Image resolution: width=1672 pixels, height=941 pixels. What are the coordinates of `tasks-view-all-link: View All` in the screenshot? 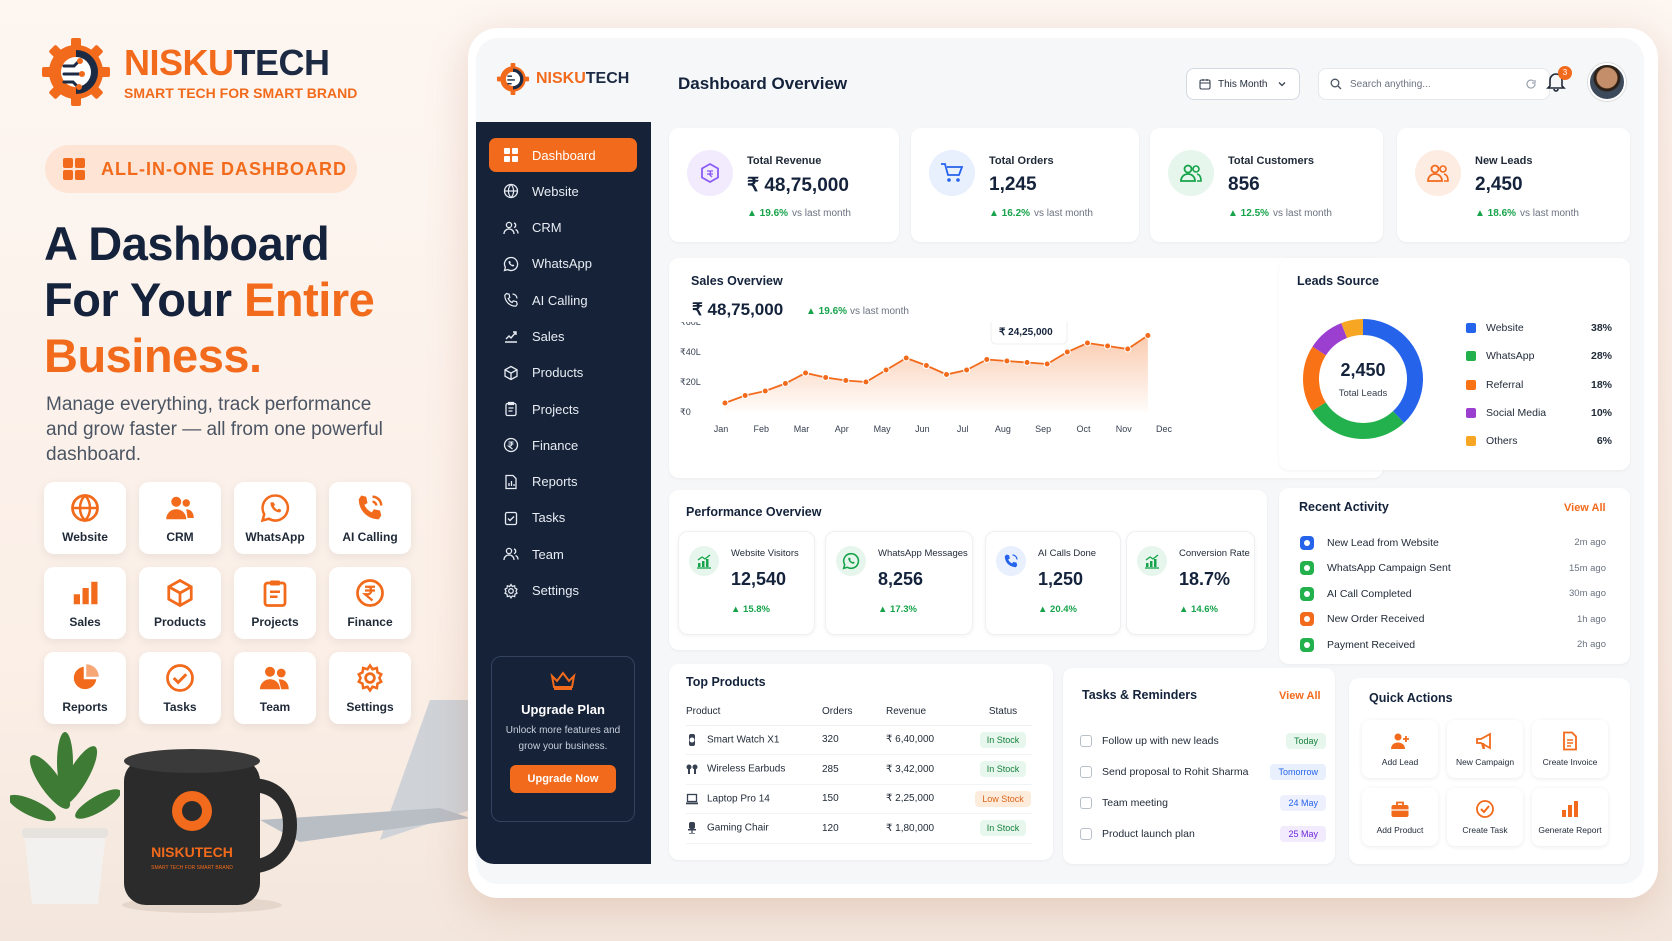 It's located at (1300, 696).